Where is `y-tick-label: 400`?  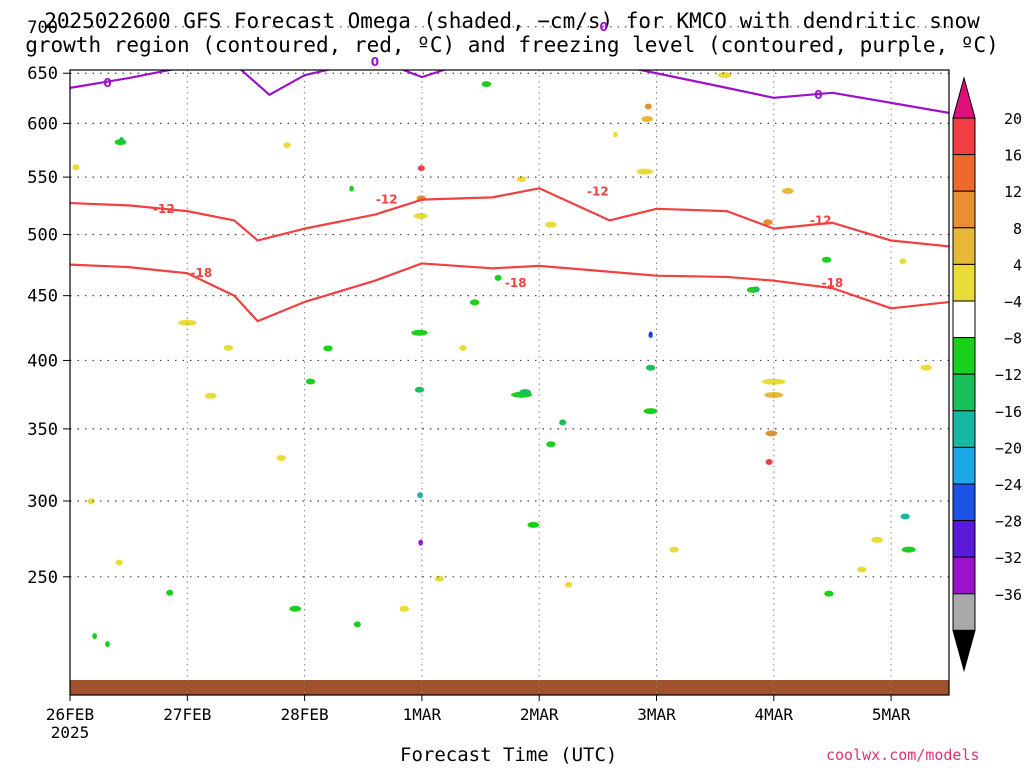
y-tick-label: 400 is located at coordinates (42, 361).